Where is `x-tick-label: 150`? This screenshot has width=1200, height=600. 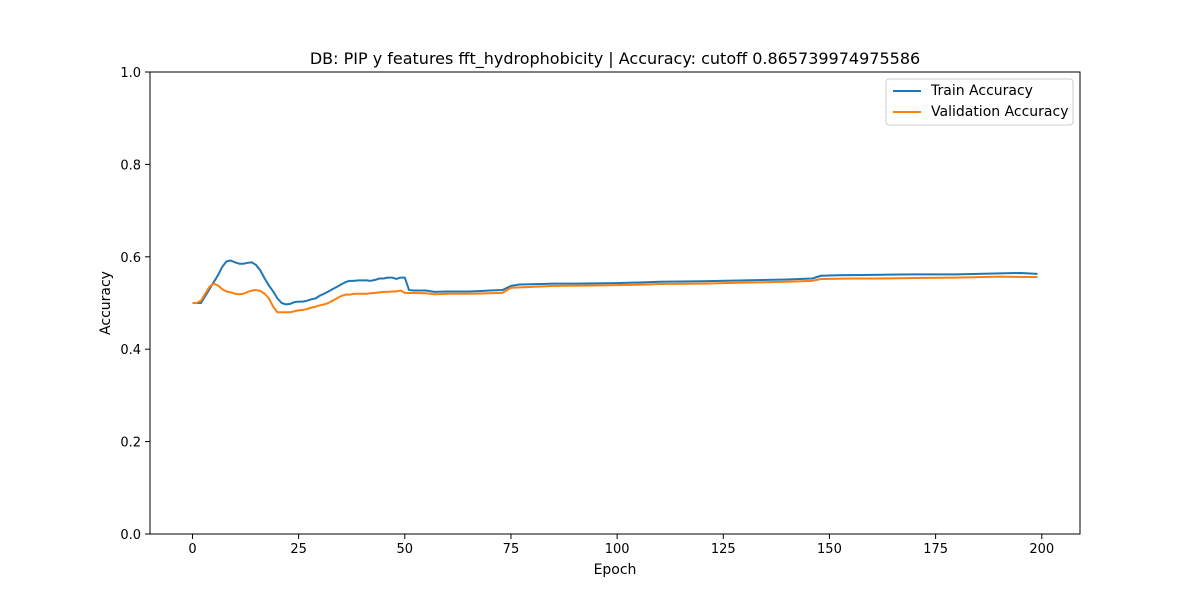
x-tick-label: 150 is located at coordinates (829, 549).